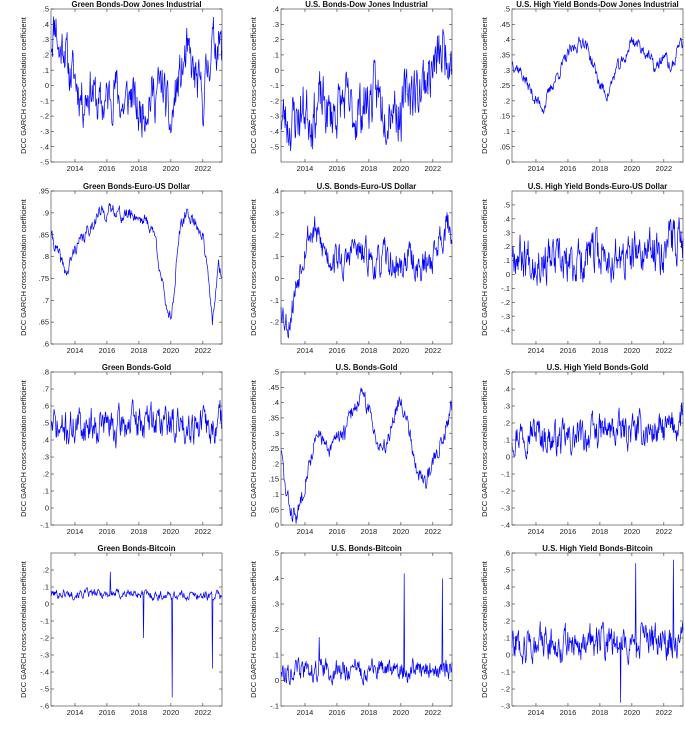  Describe the element at coordinates (274, 448) in the screenshot. I see `y-tick-label: .25` at that location.